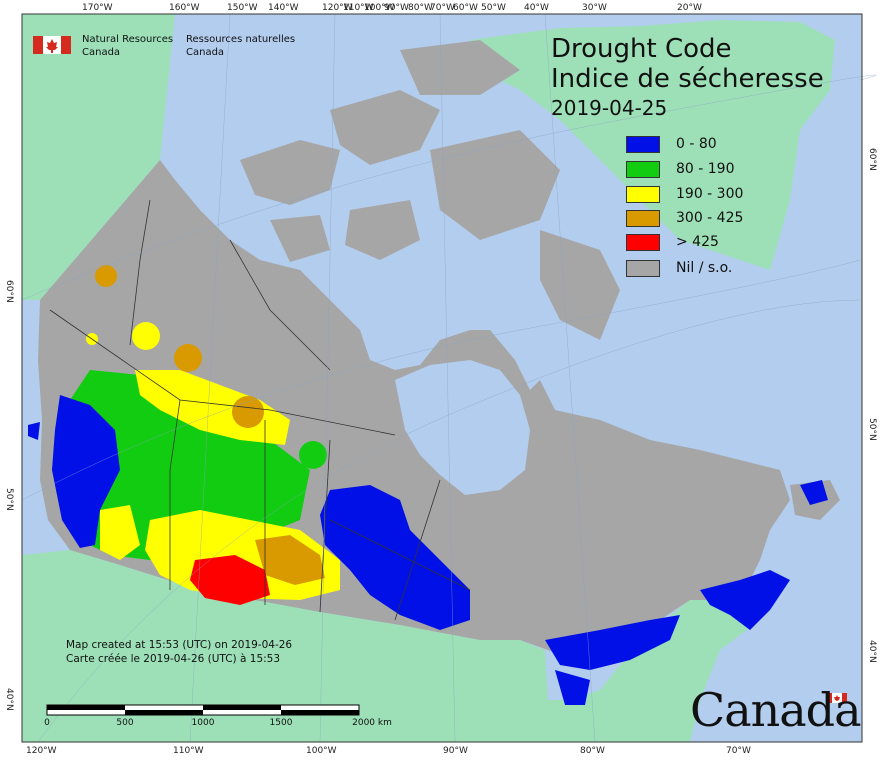 The width and height of the screenshot is (880, 760). Describe the element at coordinates (9, 499) in the screenshot. I see `graticule-label-left: 50°N` at that location.